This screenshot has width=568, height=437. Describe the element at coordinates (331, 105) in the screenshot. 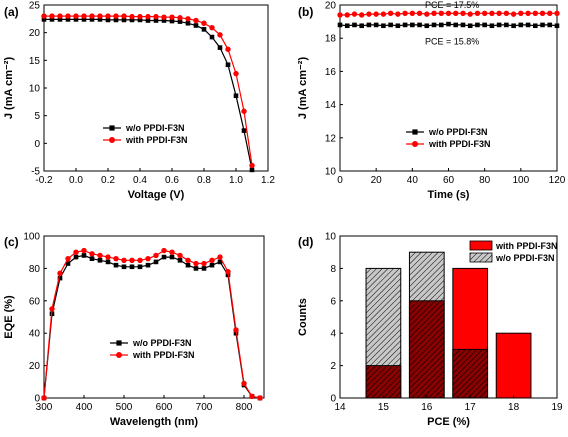

I see `y-tick-label: 14` at that location.